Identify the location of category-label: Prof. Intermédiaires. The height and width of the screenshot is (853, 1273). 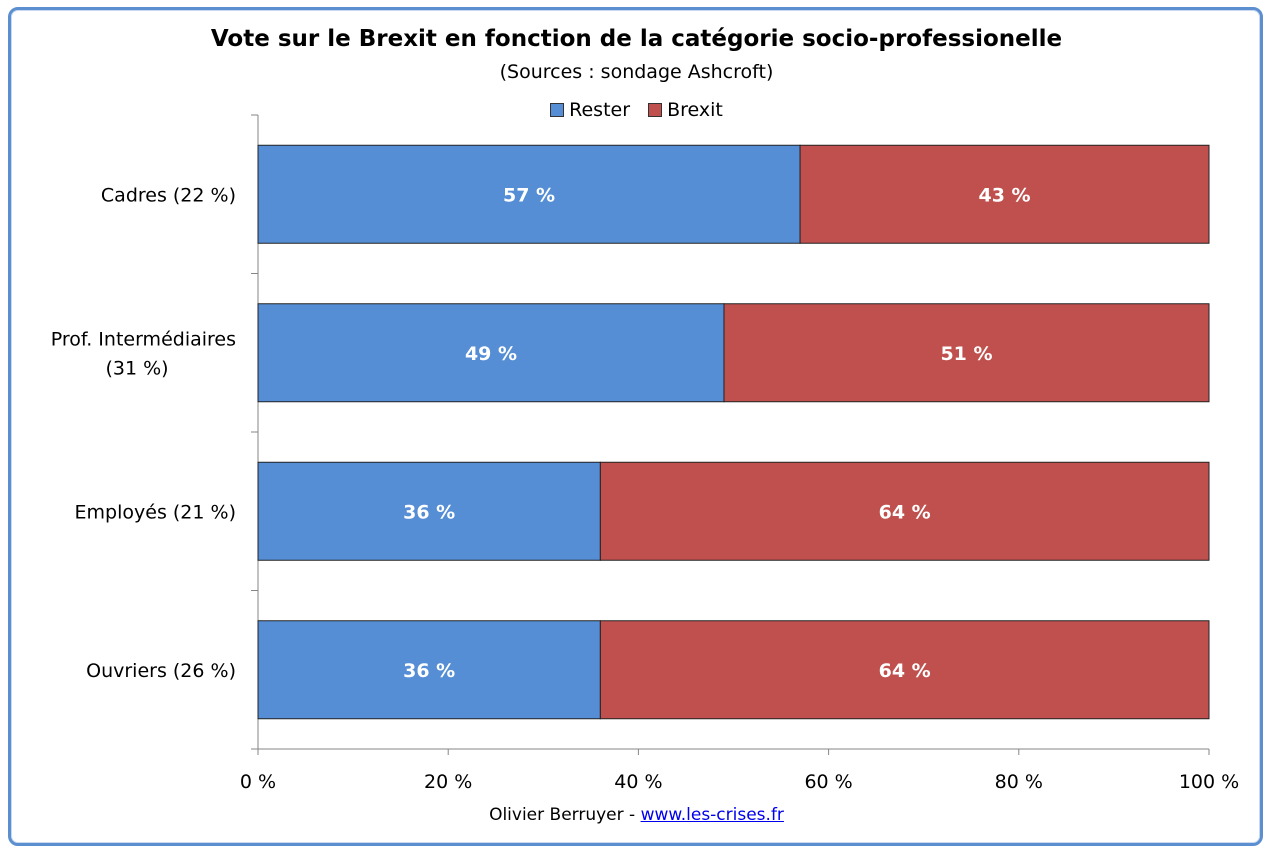
(143, 339).